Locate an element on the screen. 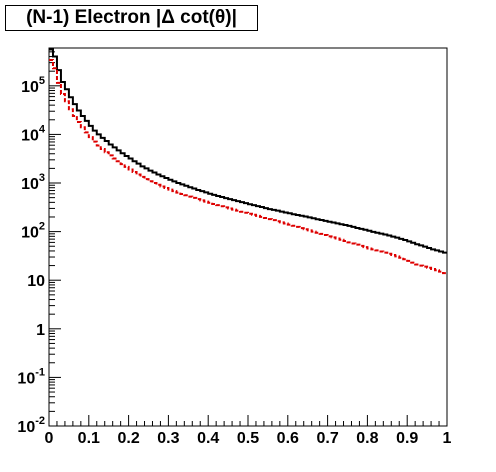 Image resolution: width=496 pixels, height=472 pixels. x-tick-label: 0.1 is located at coordinates (89, 438).